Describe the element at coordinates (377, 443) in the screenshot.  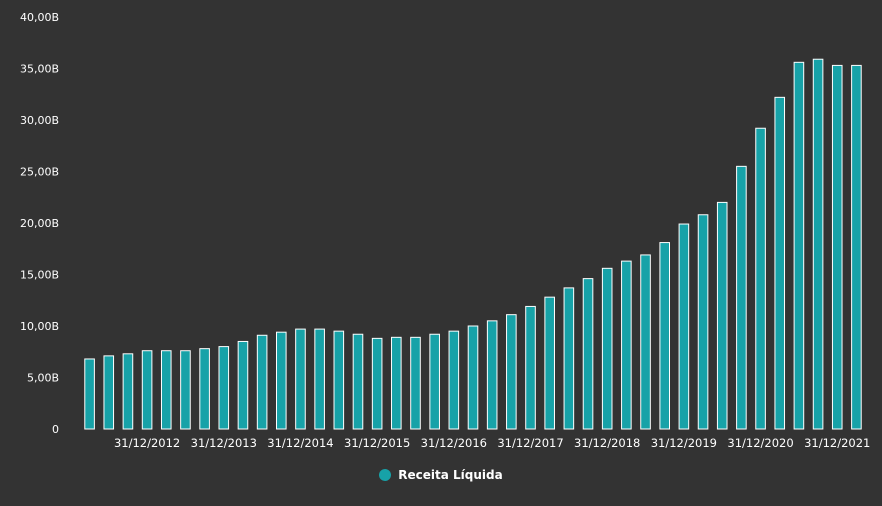
I see `x-tick-label: 31/12/2015` at that location.